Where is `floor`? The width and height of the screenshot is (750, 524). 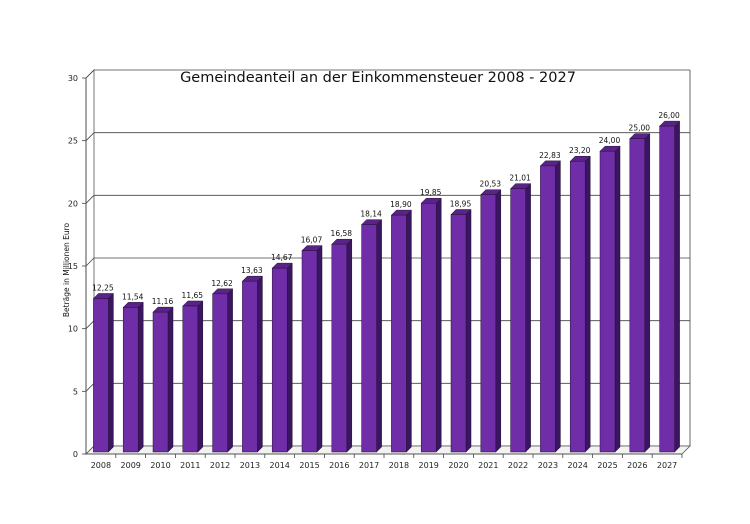
floor is located at coordinates (388, 450).